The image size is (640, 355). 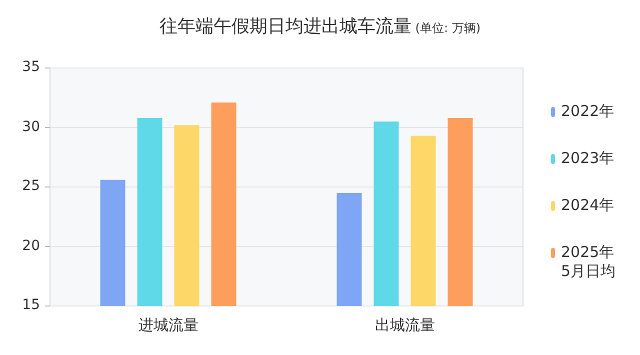 I want to click on legend-label: 2023年, so click(x=588, y=158).